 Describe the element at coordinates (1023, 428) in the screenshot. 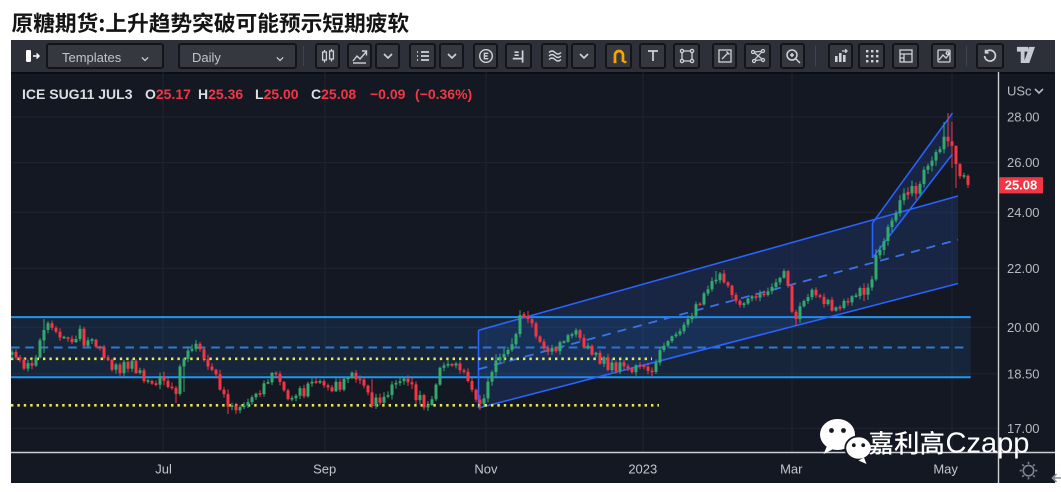

I see `svg-text: 17.00` at that location.